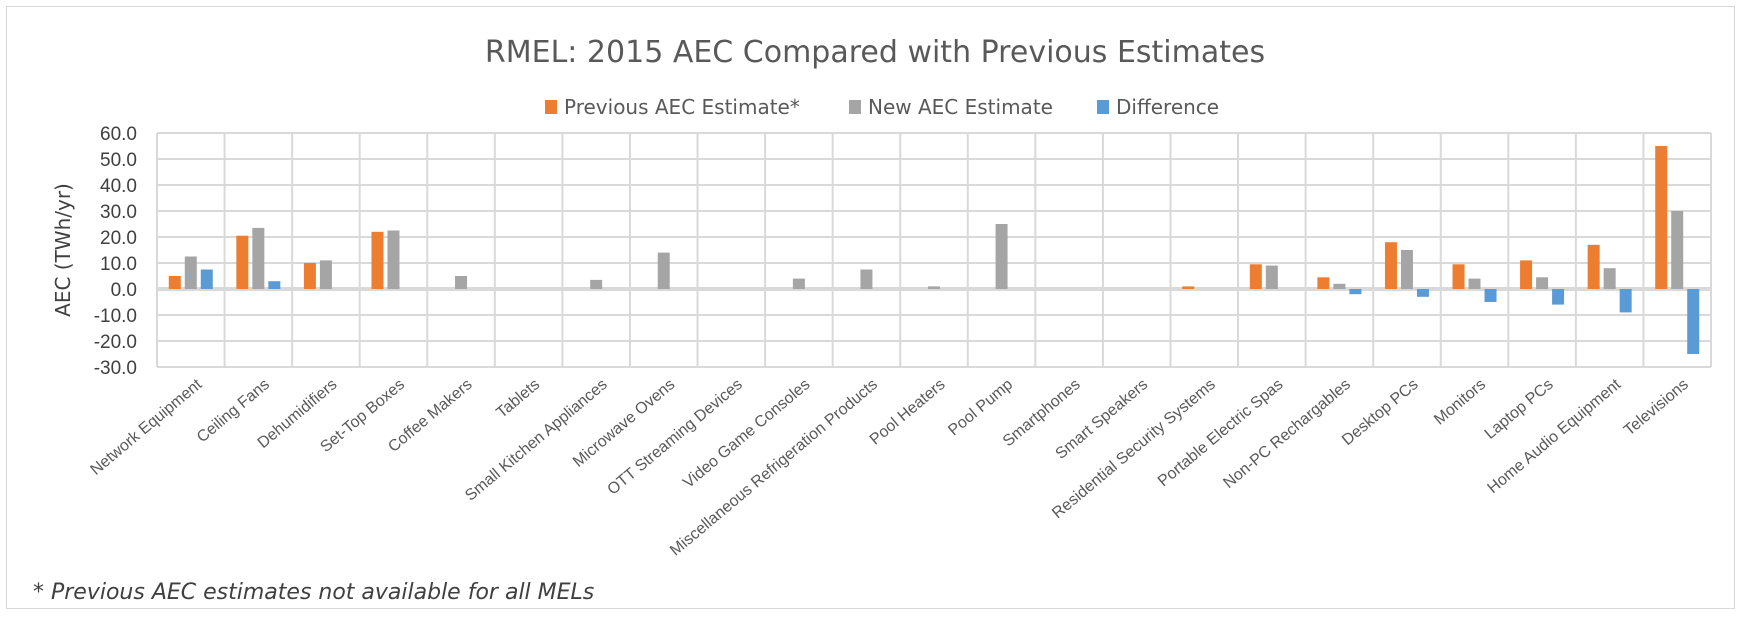 The height and width of the screenshot is (617, 1743). I want to click on bar-previous-aec-estimate--20, so click(1526, 274).